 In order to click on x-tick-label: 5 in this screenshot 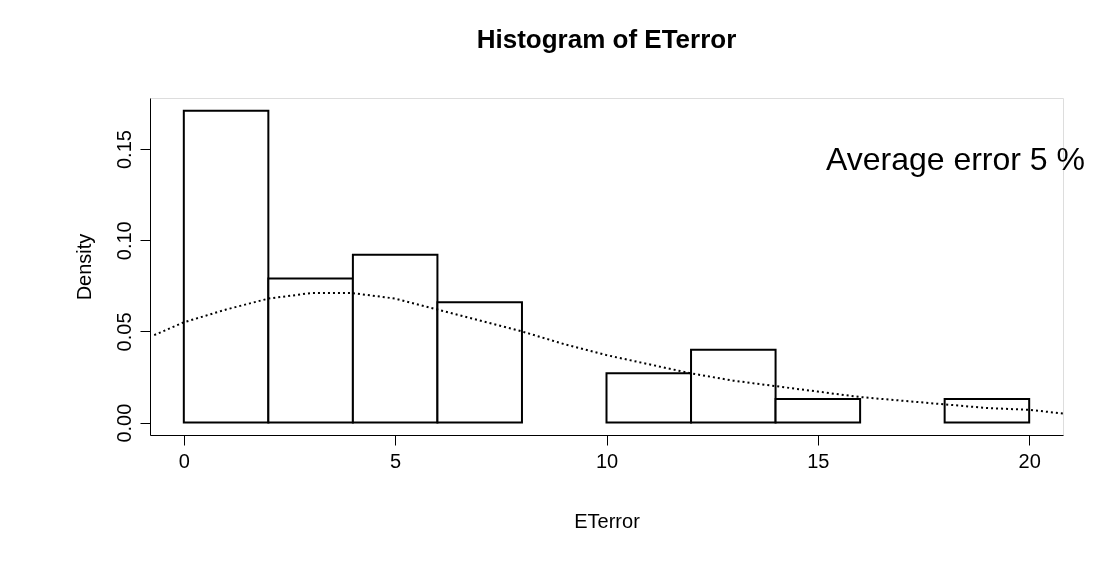, I will do `click(396, 460)`.